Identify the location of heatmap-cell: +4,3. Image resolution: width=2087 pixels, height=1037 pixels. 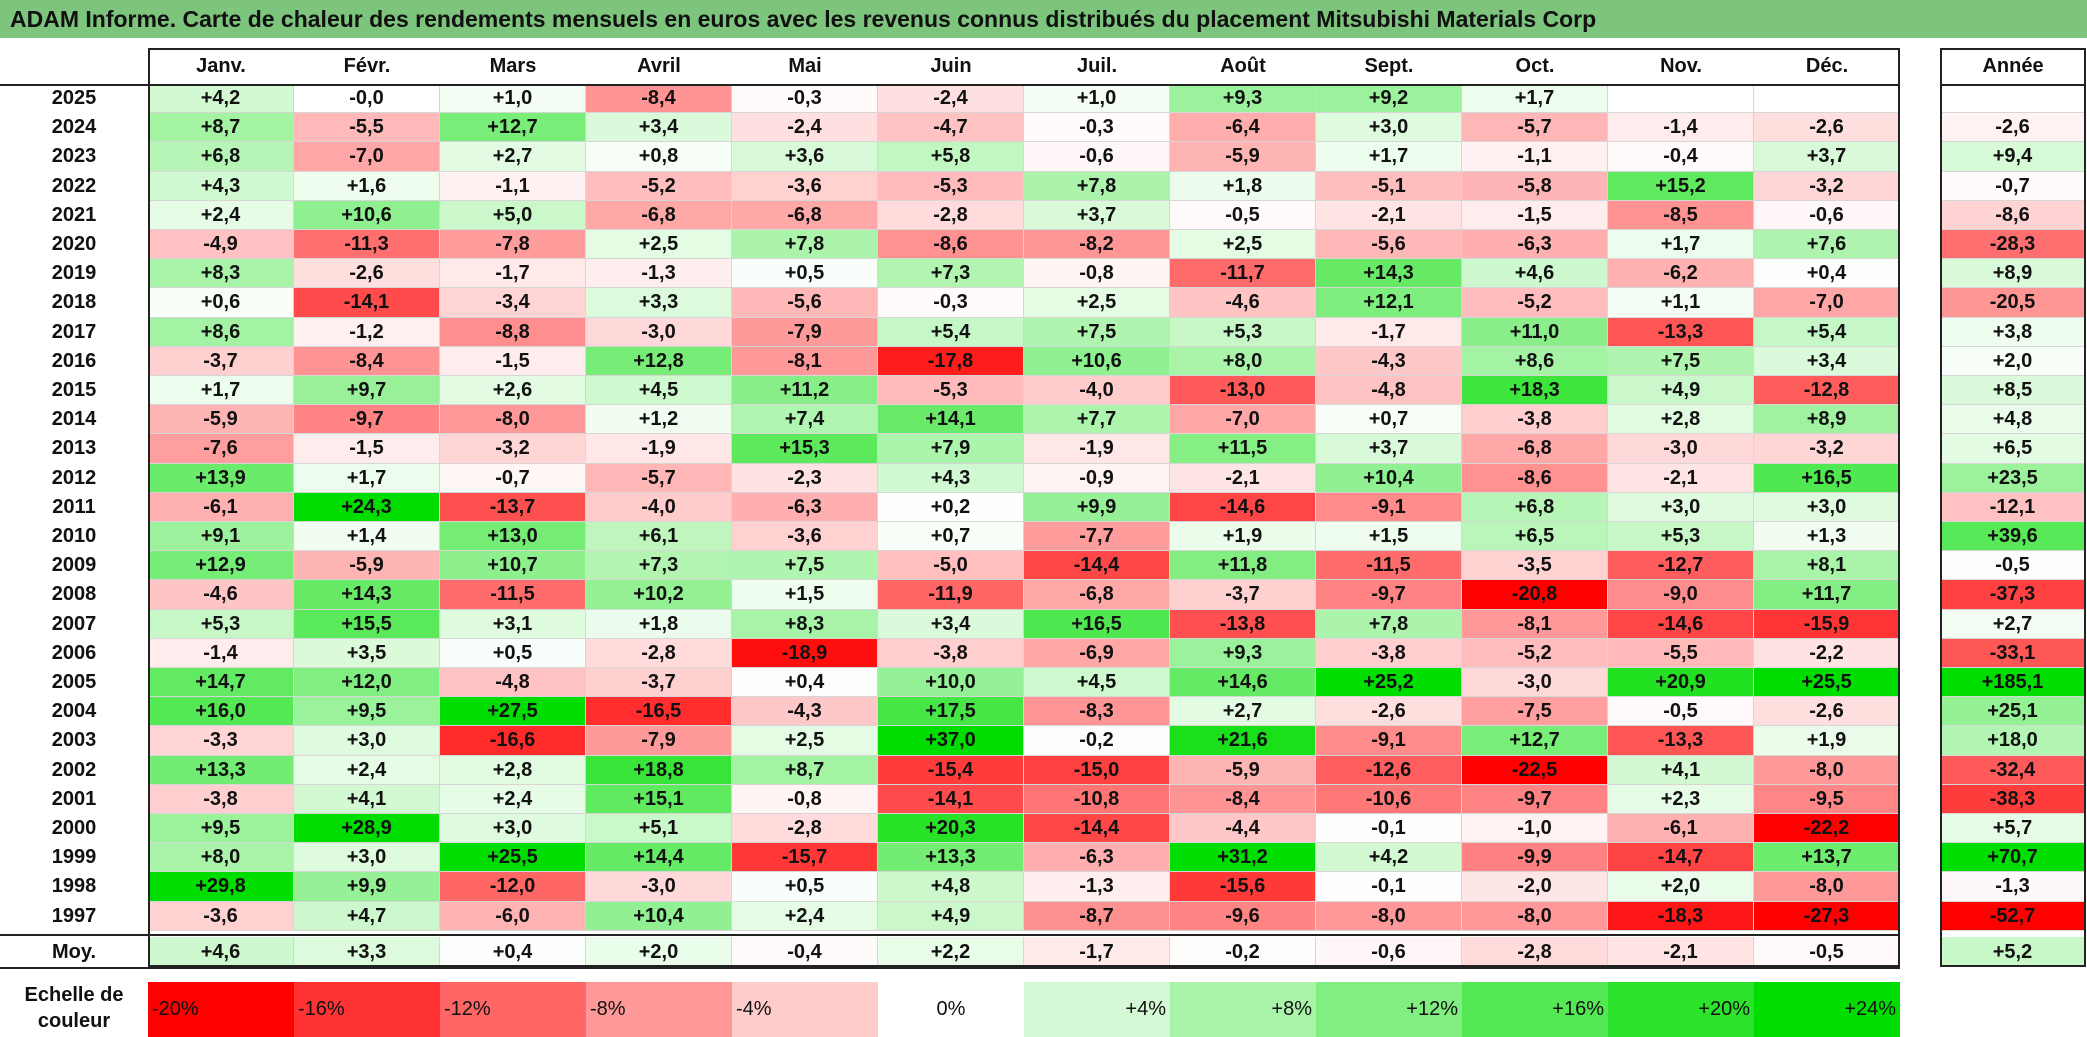
(221, 186).